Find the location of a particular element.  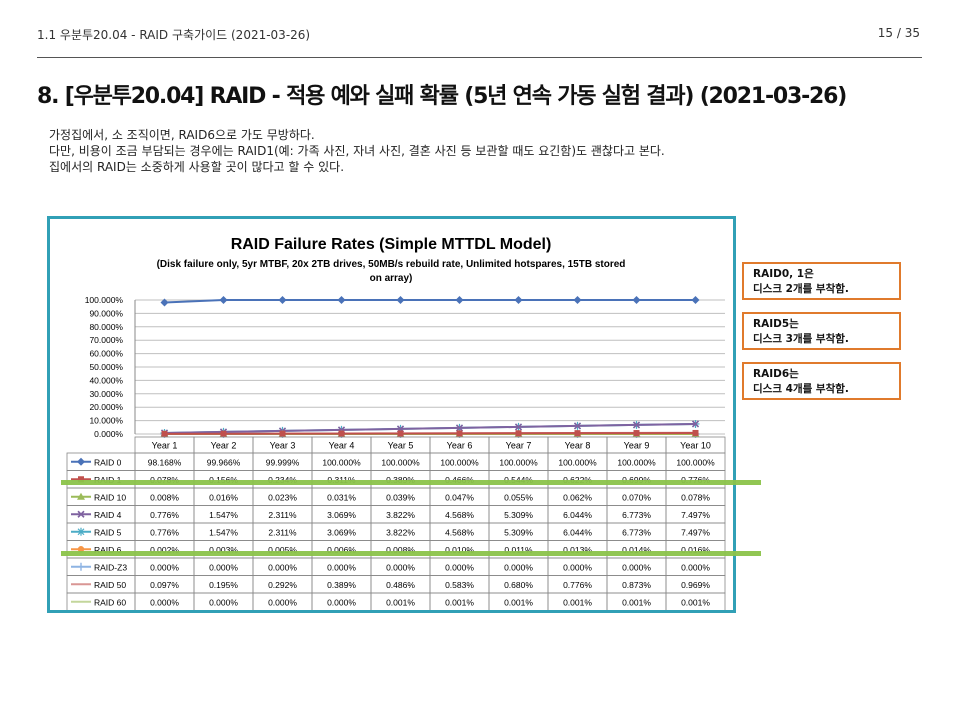

y-tick-label: 70.000% is located at coordinates (106, 340).